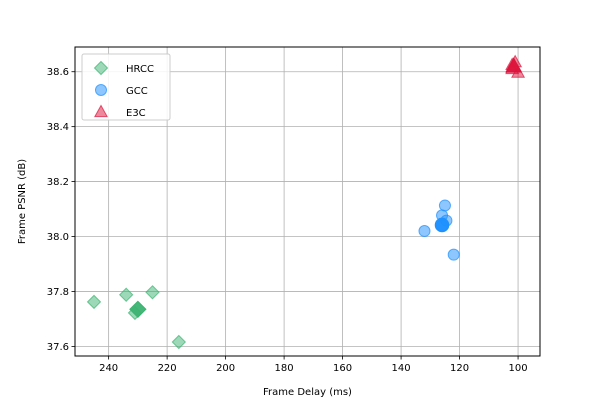 The width and height of the screenshot is (600, 400). Describe the element at coordinates (22, 201) in the screenshot. I see `y-axis-label: Frame PSNR (dB)` at that location.